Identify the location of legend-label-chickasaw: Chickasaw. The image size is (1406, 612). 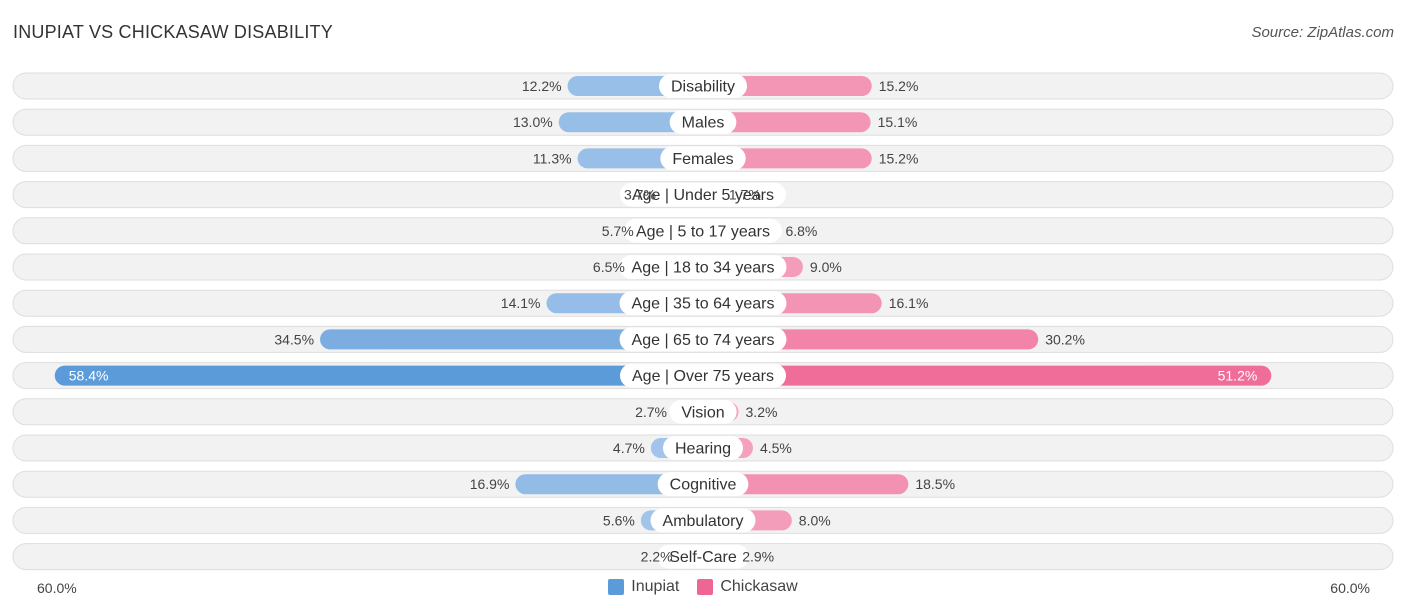
(759, 586).